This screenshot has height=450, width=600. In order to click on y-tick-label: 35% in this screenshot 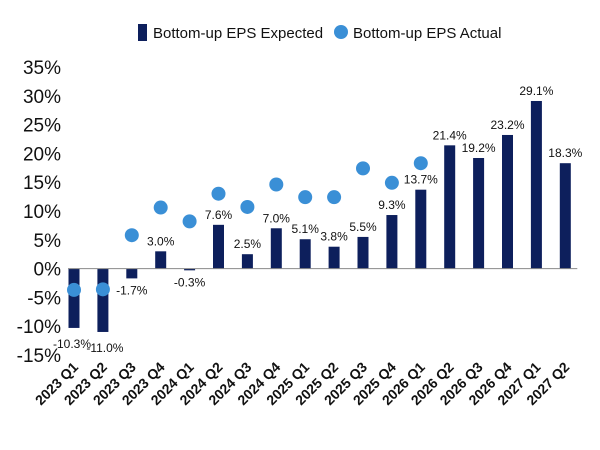, I will do `click(42, 68)`.